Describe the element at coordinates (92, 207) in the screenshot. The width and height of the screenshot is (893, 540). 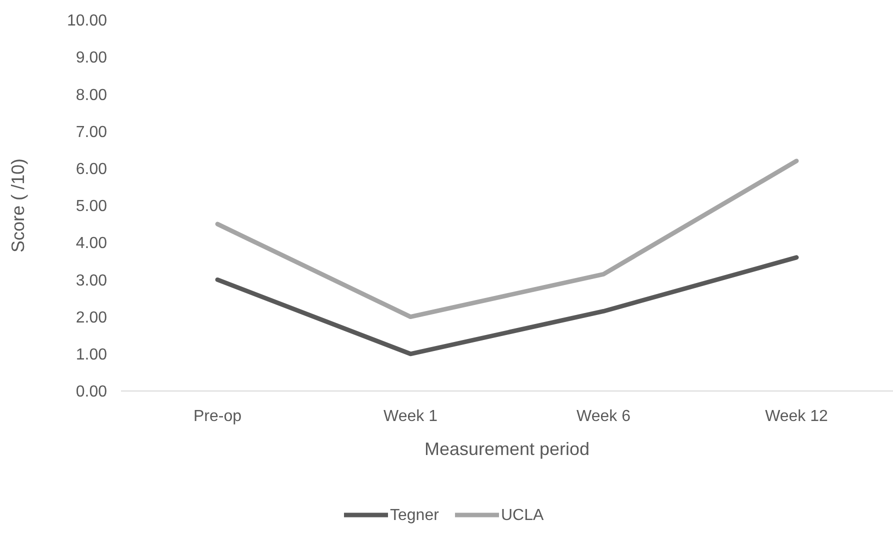
I see `y-tick-label: 5.00` at that location.